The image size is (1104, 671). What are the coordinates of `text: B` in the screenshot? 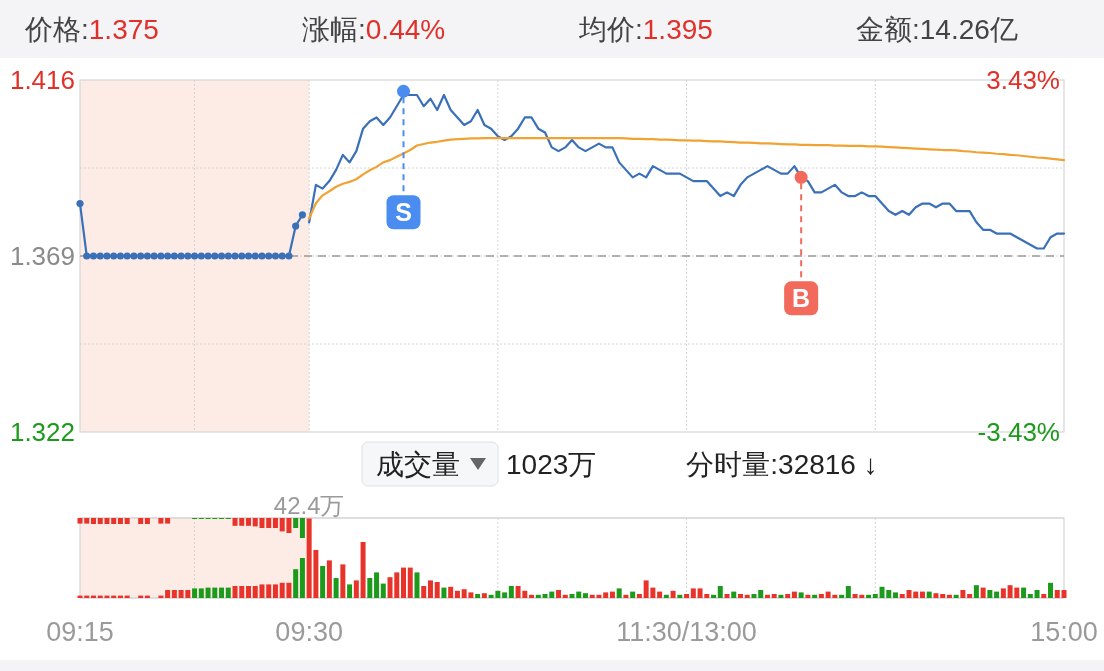 It's located at (801, 298).